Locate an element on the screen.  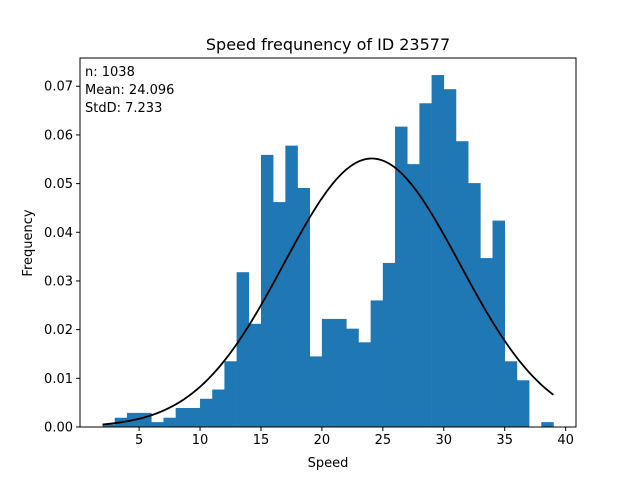
x-axis: 5 10 15 20 25 30 35 40 is located at coordinates (354, 437).